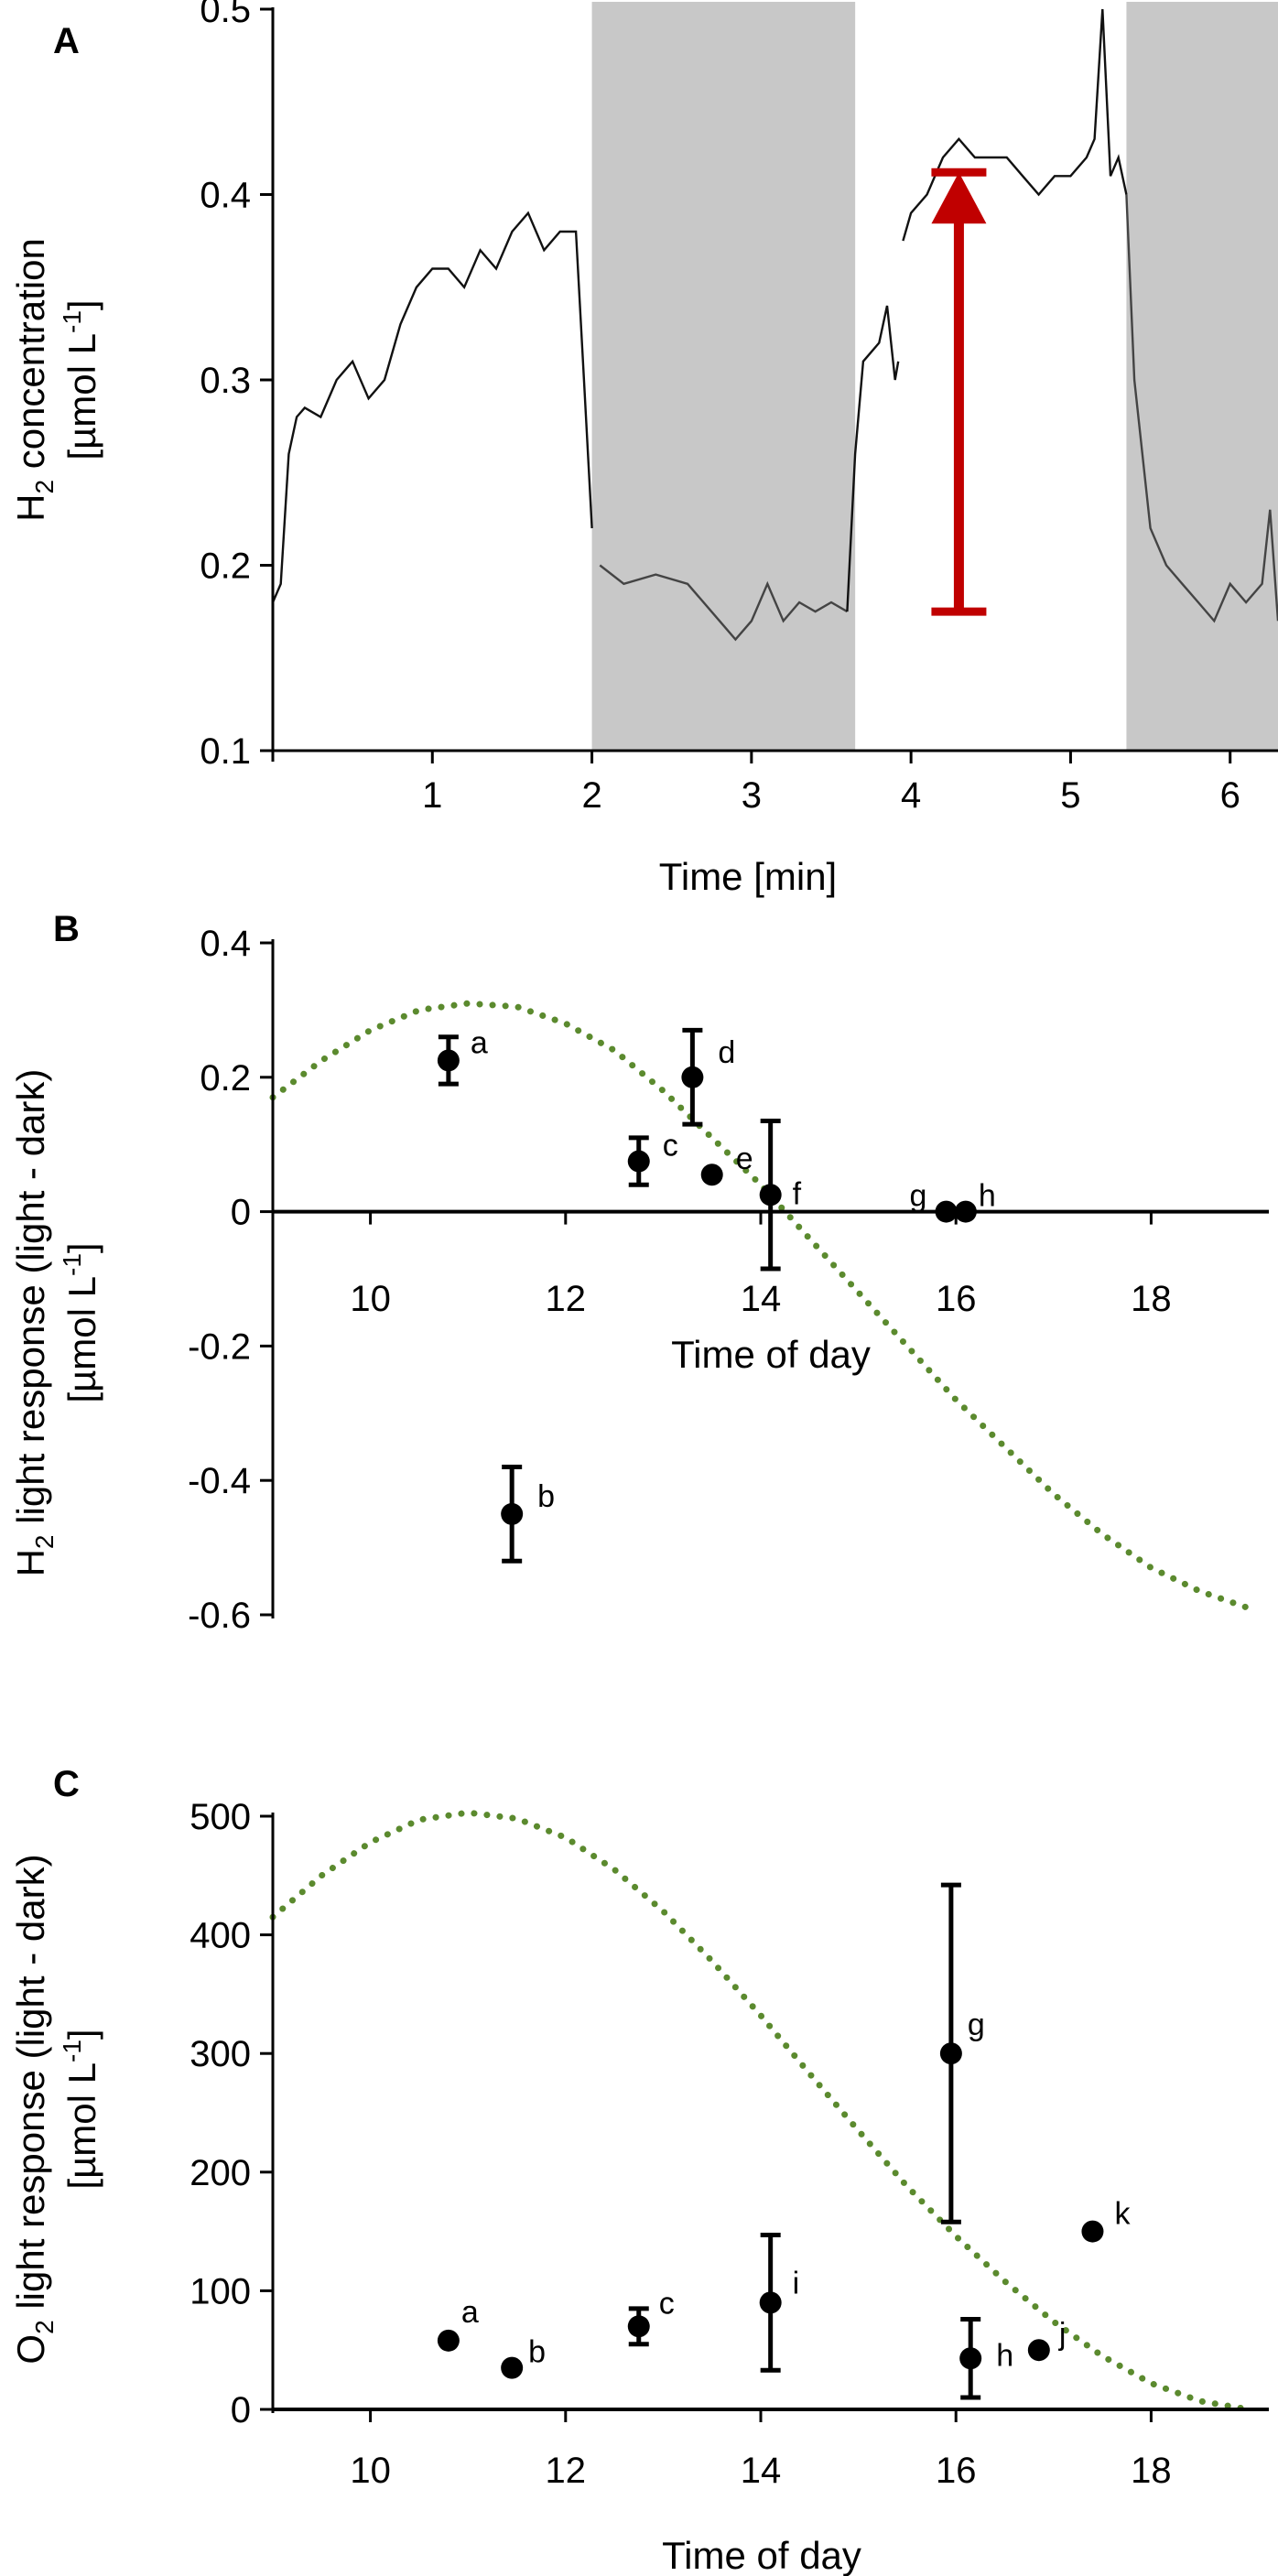 Image resolution: width=1278 pixels, height=2576 pixels. What do you see at coordinates (34, 2109) in the screenshot?
I see `panel-c-ylabel-line1: O2 light response (light - dark)` at bounding box center [34, 2109].